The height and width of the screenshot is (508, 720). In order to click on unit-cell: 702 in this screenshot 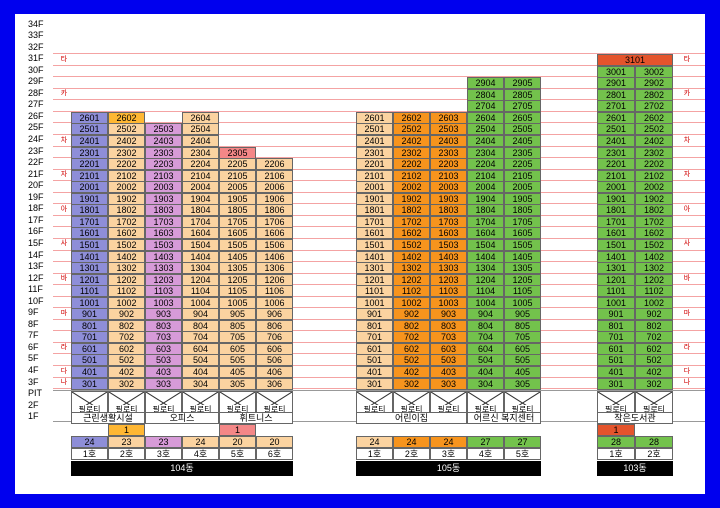, I will do `click(654, 337)`.